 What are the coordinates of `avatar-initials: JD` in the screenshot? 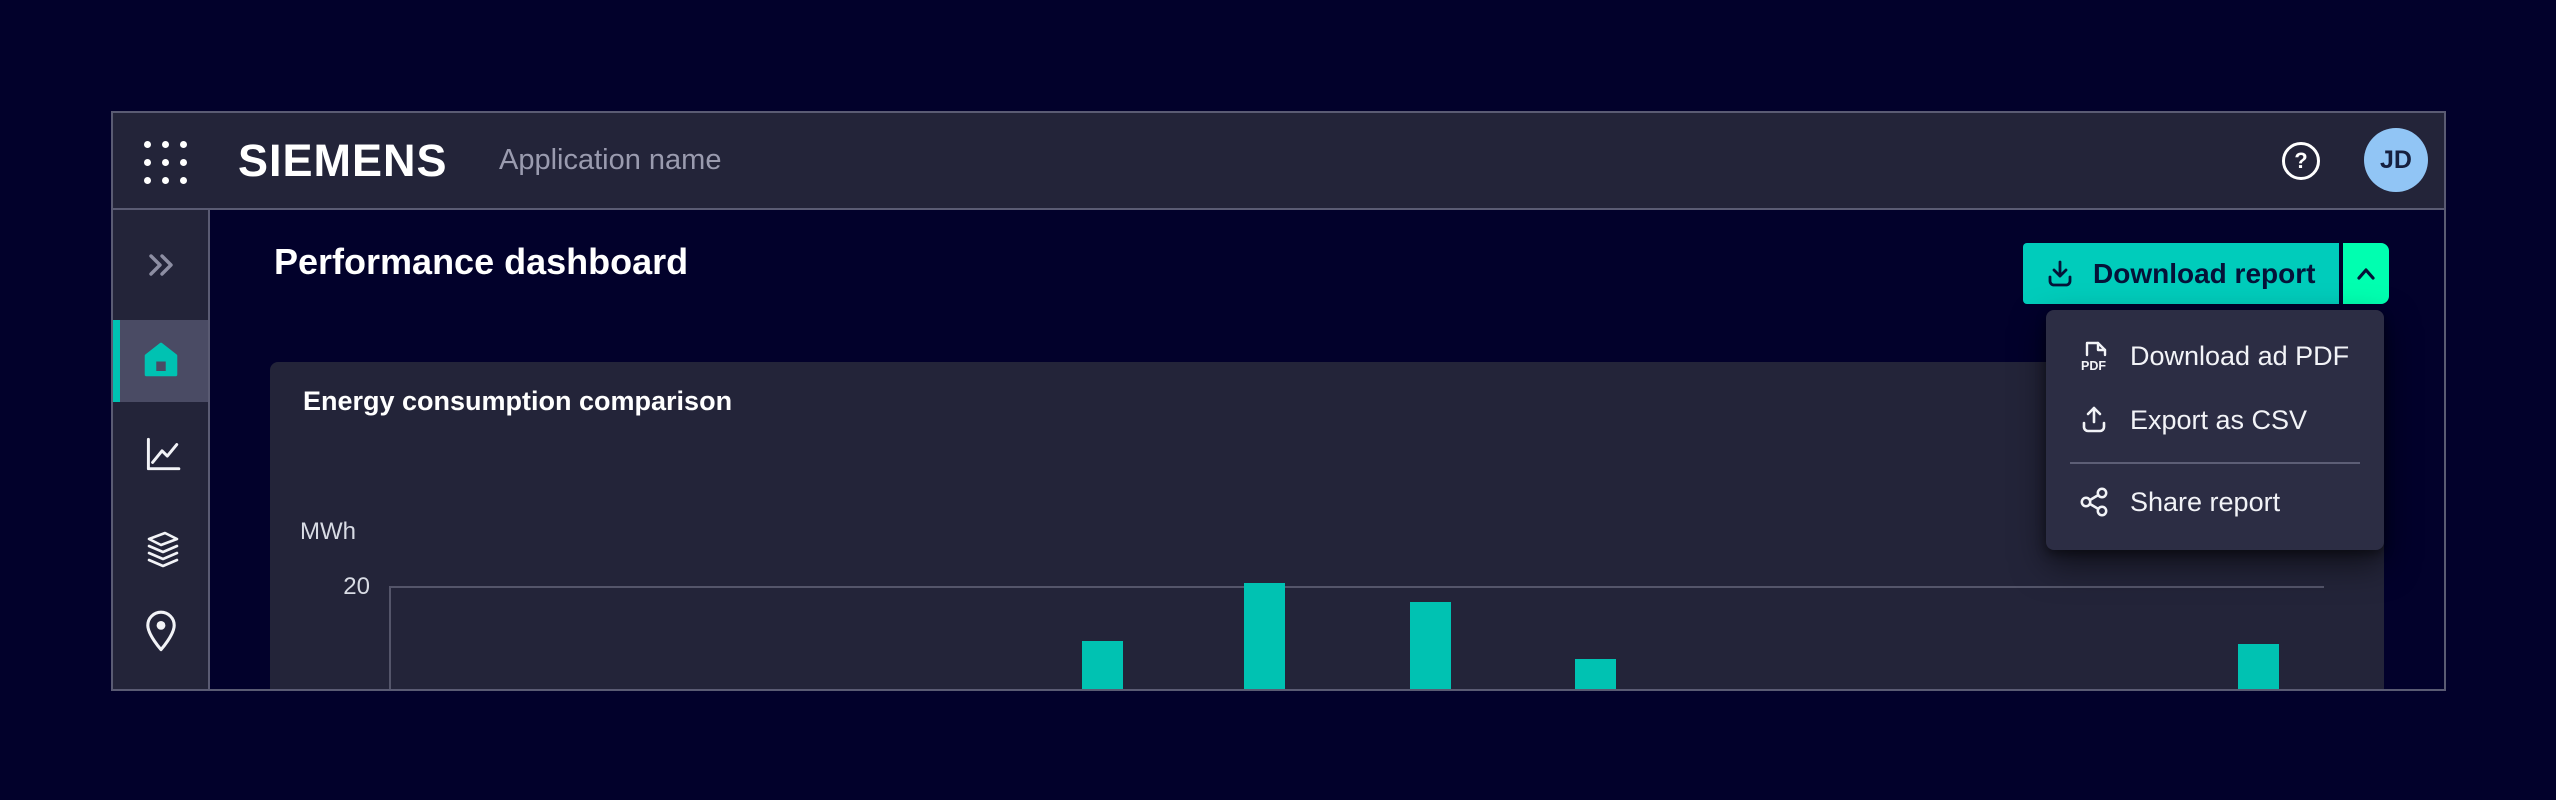 It's located at (2396, 159).